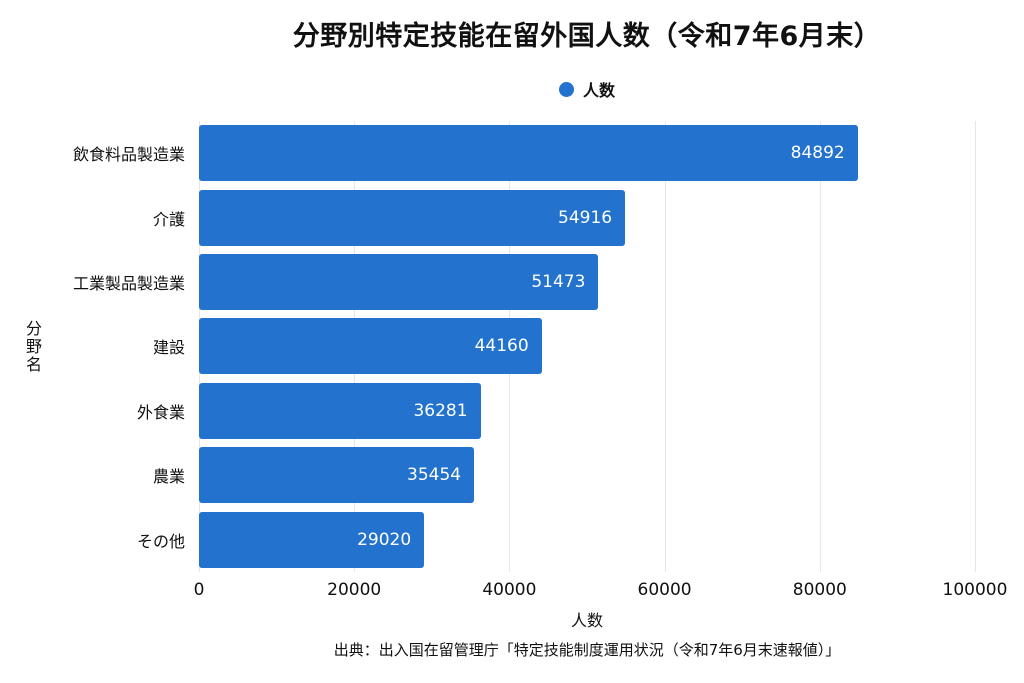 Image resolution: width=1024 pixels, height=683 pixels. Describe the element at coordinates (337, 475) in the screenshot. I see `bar: 35454` at that location.